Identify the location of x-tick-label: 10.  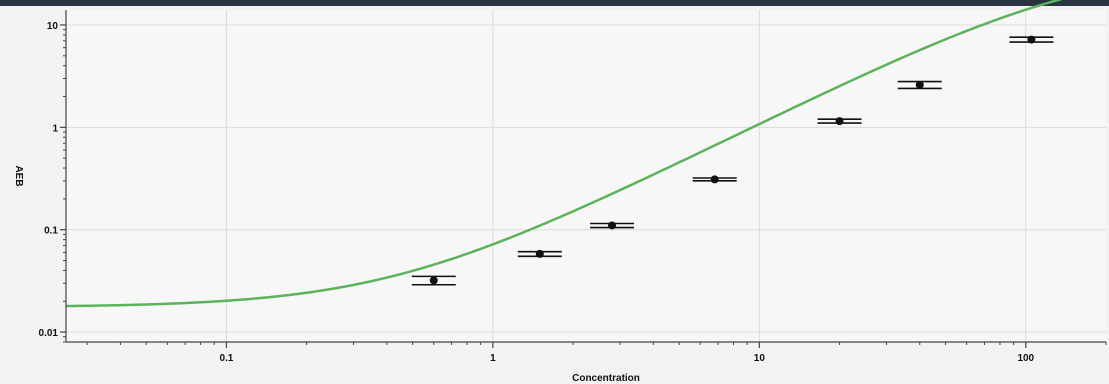
(760, 358).